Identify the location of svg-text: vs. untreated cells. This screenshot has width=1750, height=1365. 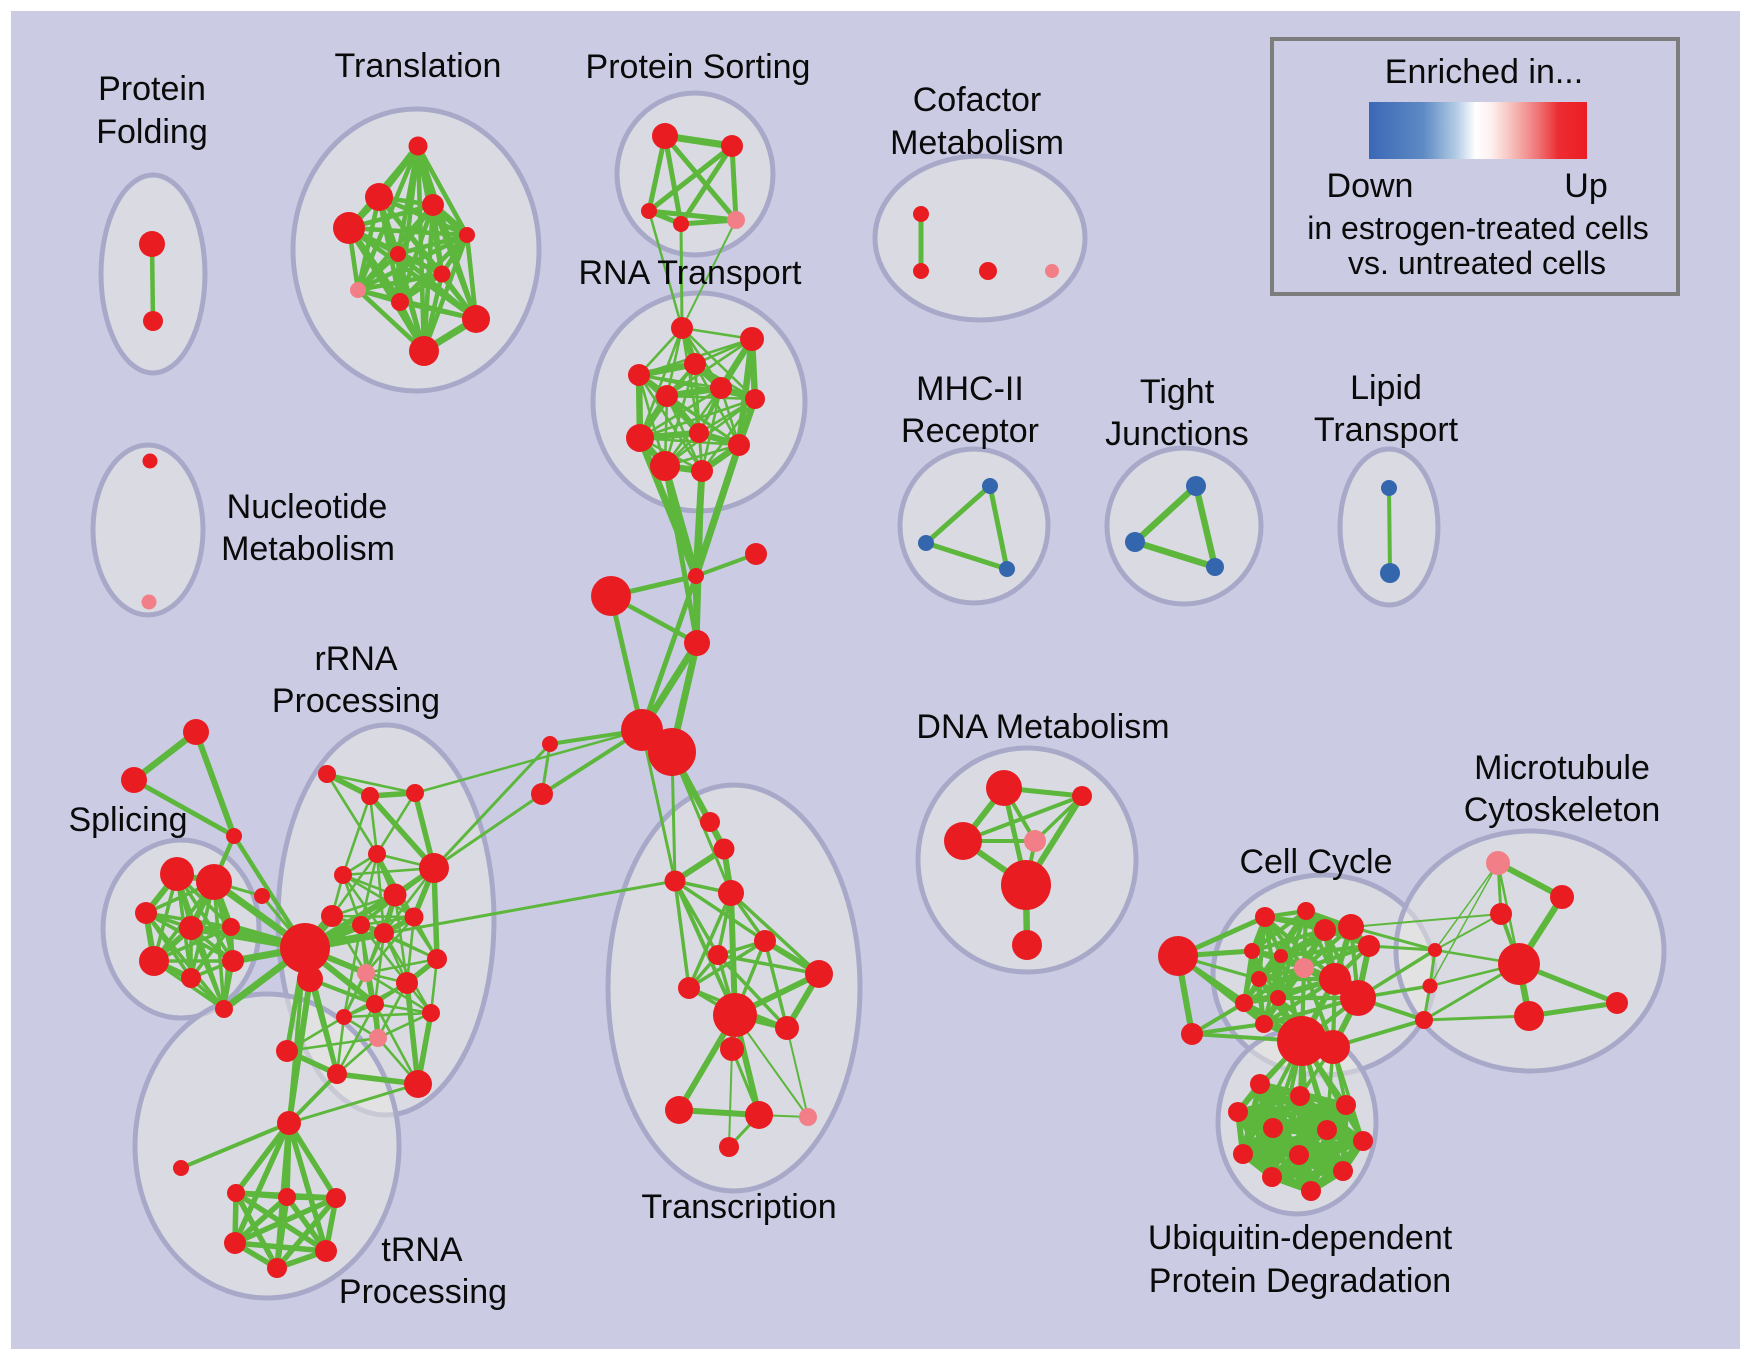
(1477, 263).